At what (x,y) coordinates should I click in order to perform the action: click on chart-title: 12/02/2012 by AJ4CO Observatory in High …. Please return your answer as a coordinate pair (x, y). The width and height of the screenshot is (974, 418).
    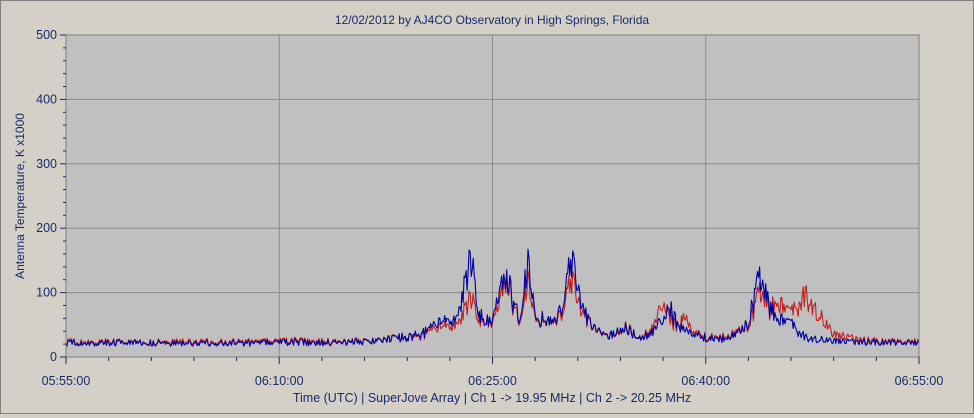
    Looking at the image, I should click on (492, 20).